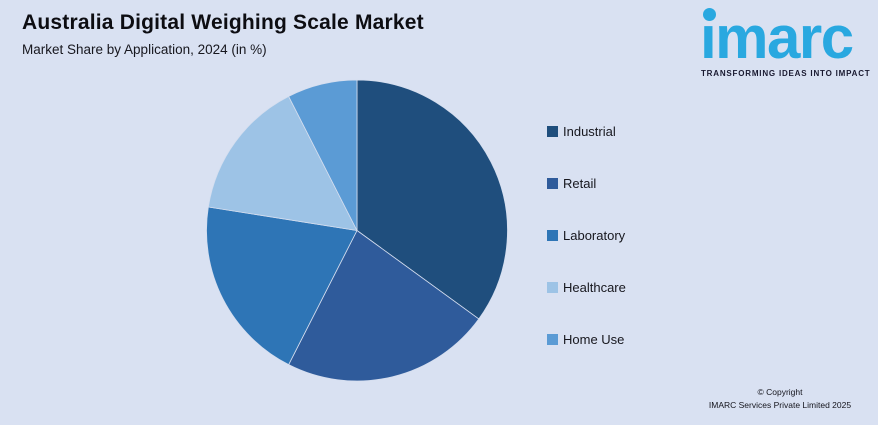 Image resolution: width=878 pixels, height=425 pixels. I want to click on legend-swatch-laboratory, so click(552, 235).